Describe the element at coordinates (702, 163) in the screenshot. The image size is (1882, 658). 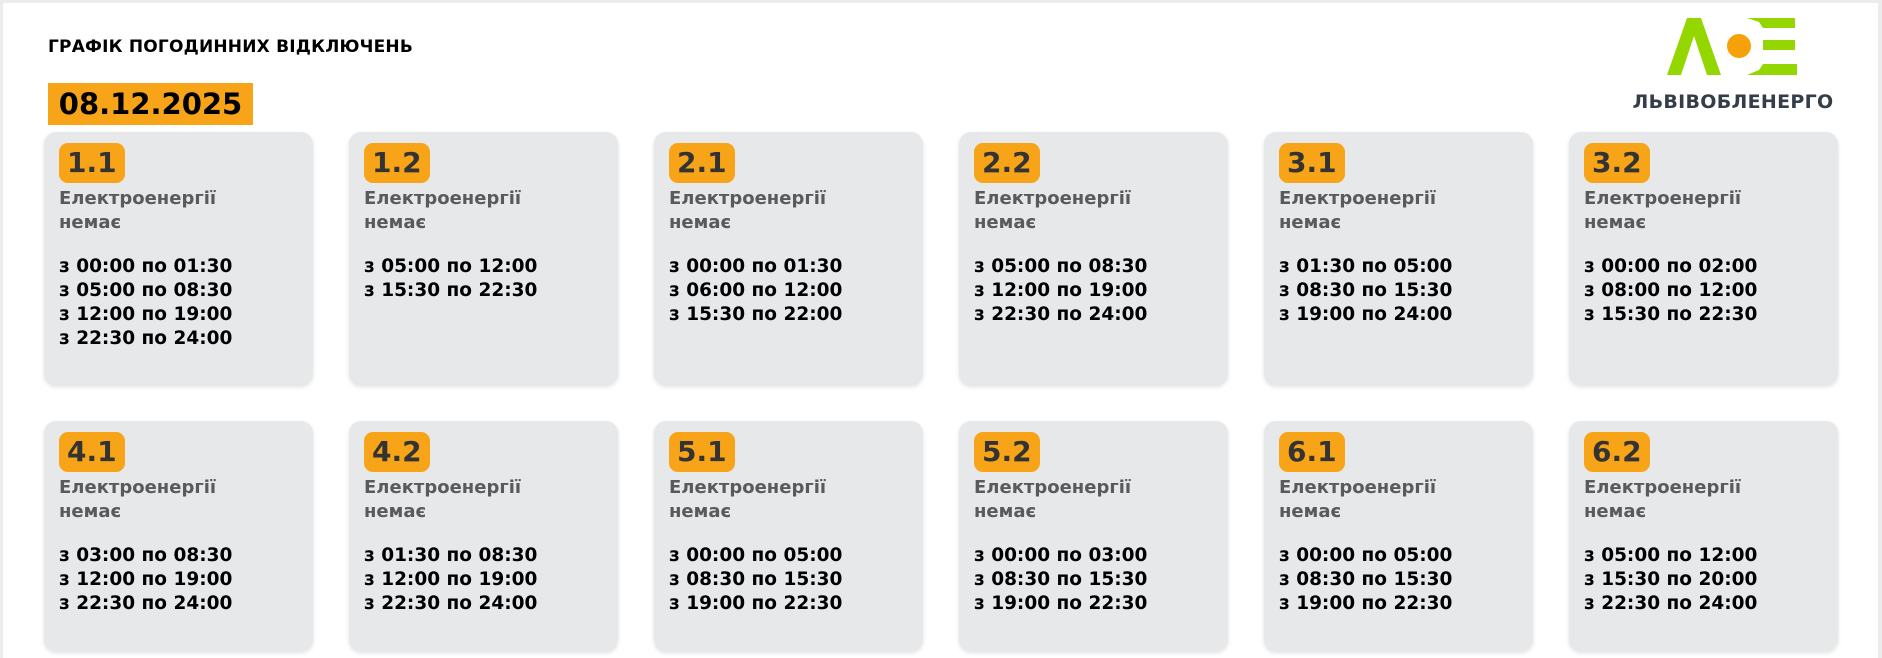
I see `group-badge: 2.1` at that location.